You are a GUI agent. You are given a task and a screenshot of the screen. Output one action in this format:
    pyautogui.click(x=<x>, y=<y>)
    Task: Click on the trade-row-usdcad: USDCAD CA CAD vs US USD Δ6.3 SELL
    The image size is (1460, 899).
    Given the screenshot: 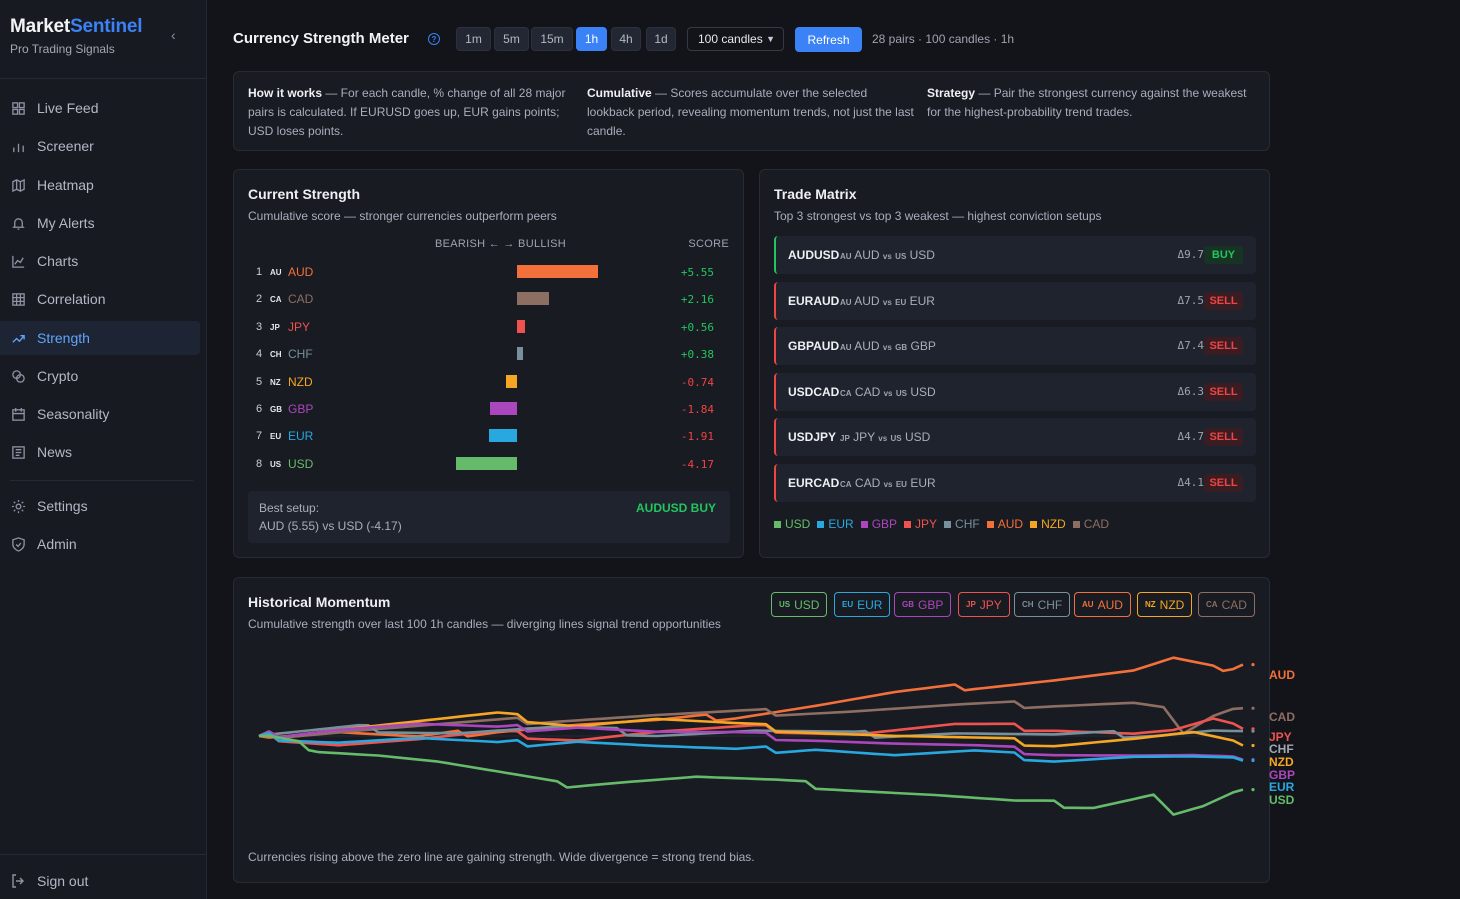 What is the action you would take?
    pyautogui.click(x=1015, y=391)
    